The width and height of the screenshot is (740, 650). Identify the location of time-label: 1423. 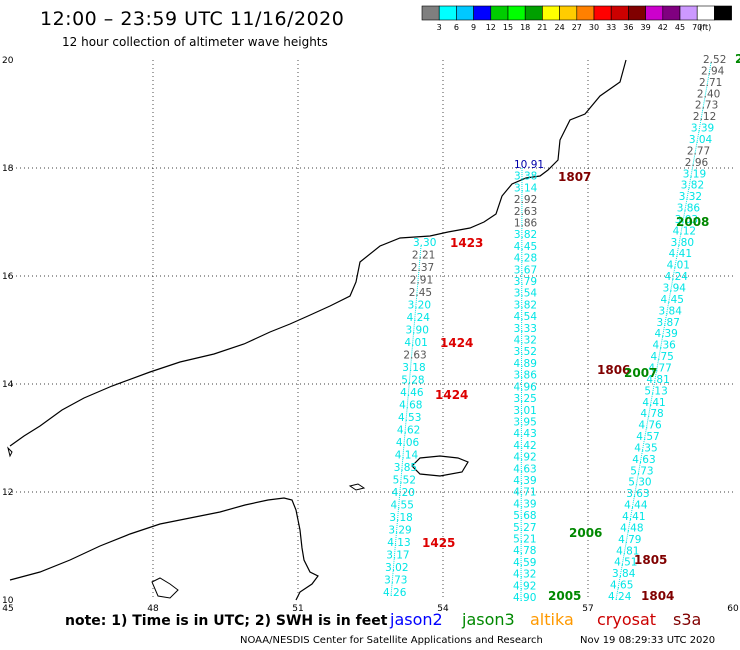
(466, 243).